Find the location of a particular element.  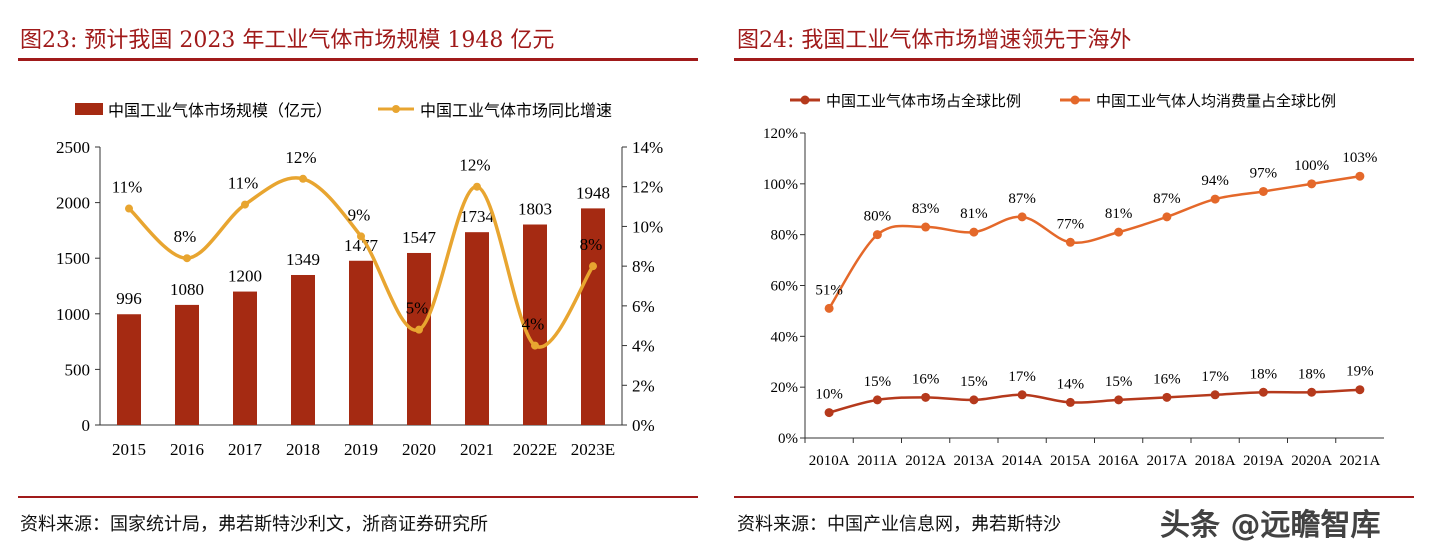

series-label: 17% is located at coordinates (1022, 377).